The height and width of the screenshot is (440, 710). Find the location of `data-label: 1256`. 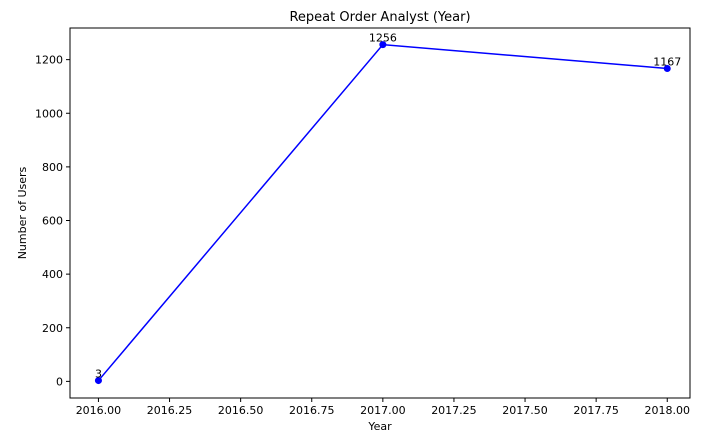

data-label: 1256 is located at coordinates (383, 38).